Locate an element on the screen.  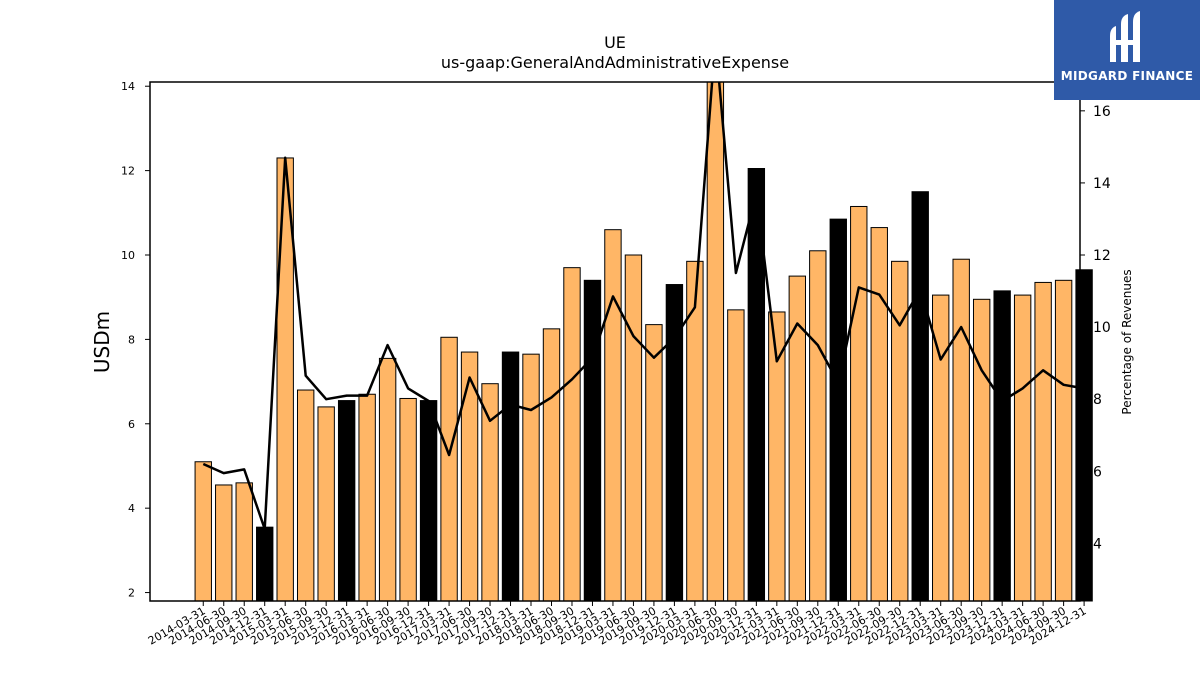
y-axis-right: 4 6 8 10 12 14 16 is located at coordinates (1095, 328).